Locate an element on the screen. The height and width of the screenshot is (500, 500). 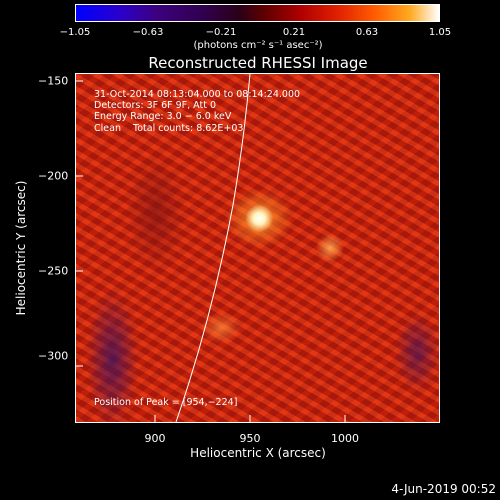
colorbar-tick: −0.21 is located at coordinates (221, 32).